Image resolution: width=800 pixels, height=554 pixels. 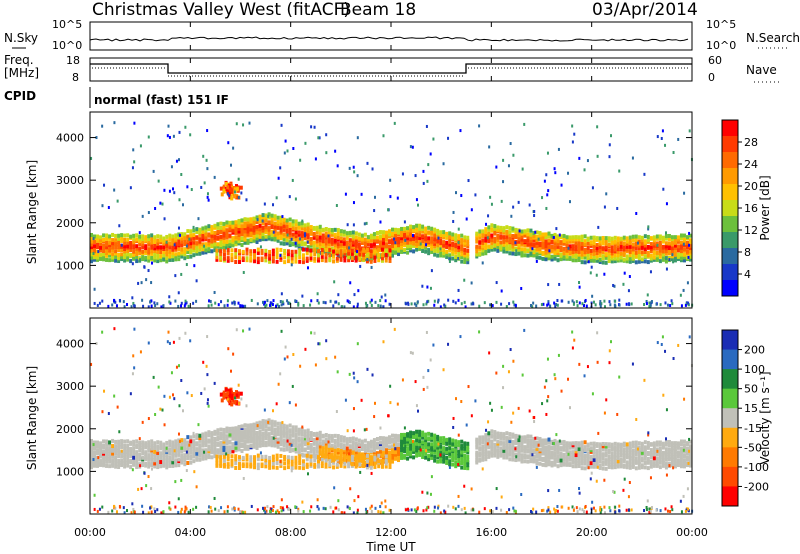 What do you see at coordinates (67, 45) in the screenshot?
I see `nsky-tick-bottom: 10^0` at bounding box center [67, 45].